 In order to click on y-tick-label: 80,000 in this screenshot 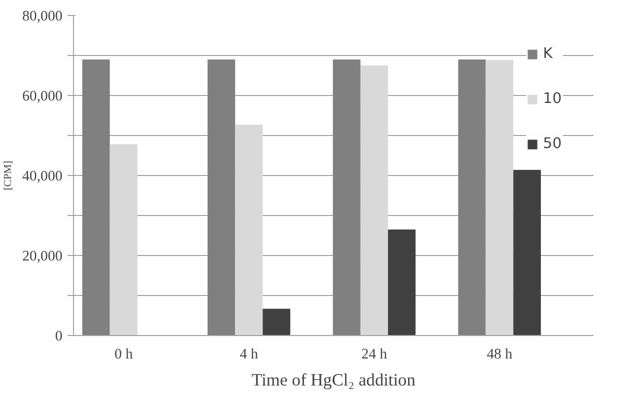, I will do `click(42, 16)`.